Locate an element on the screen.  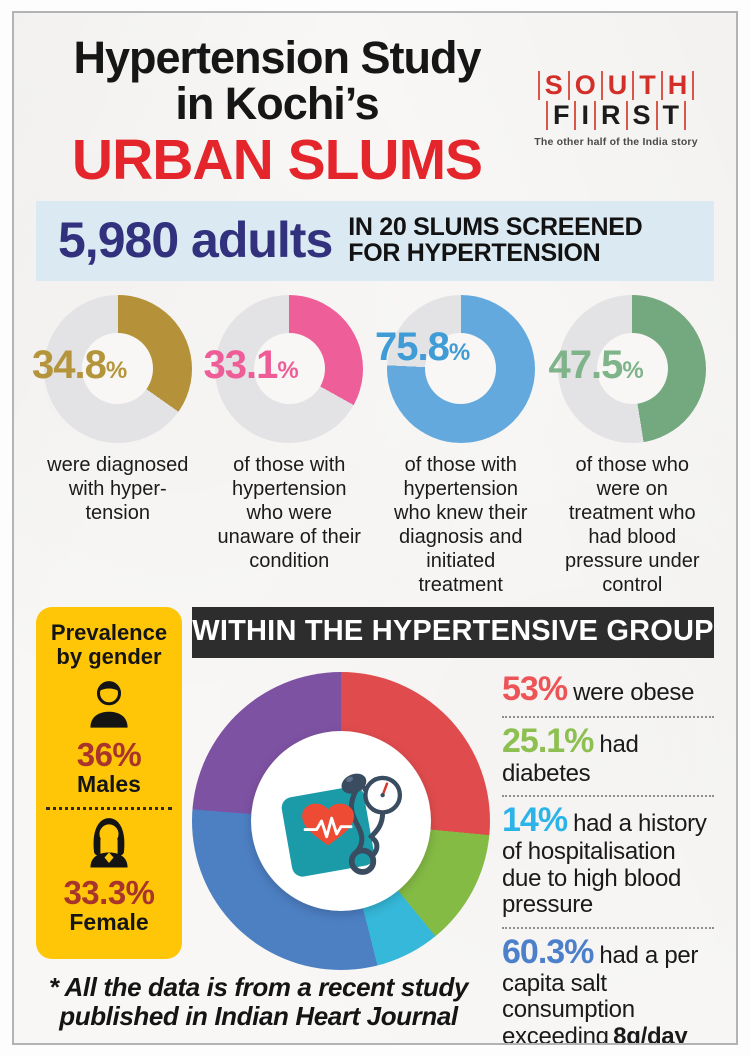
screened-count: 5,980 adults is located at coordinates (195, 239).